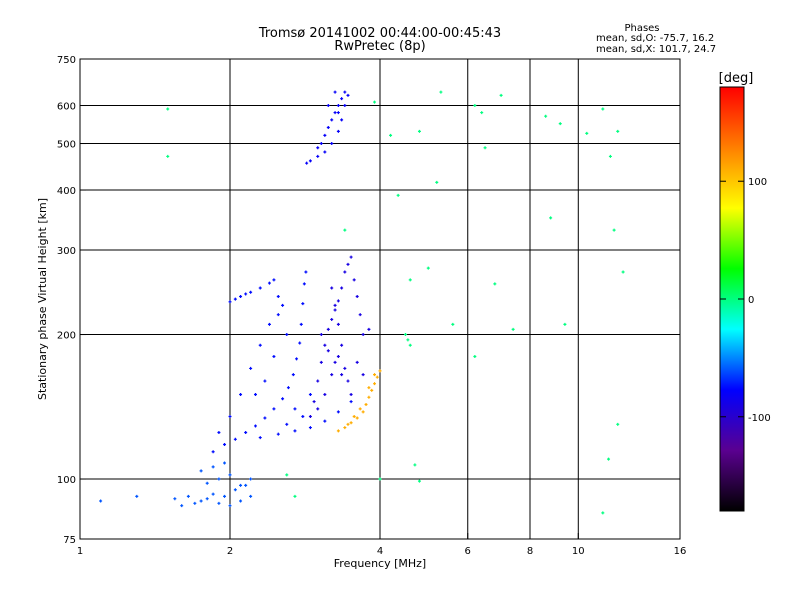 This screenshot has width=800, height=600. I want to click on colorbar-label: [deg], so click(736, 78).